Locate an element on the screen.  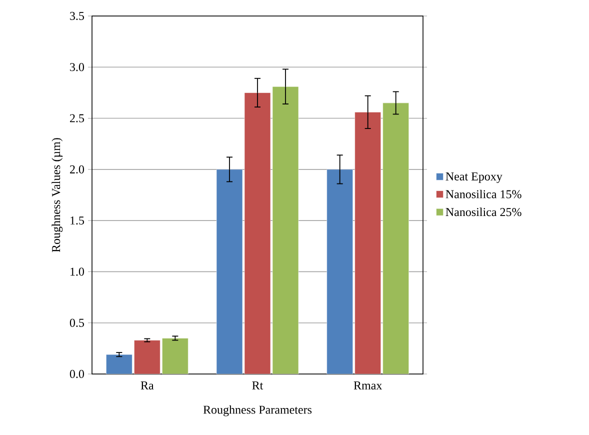
y-tick-label: 1.0 is located at coordinates (77, 272).